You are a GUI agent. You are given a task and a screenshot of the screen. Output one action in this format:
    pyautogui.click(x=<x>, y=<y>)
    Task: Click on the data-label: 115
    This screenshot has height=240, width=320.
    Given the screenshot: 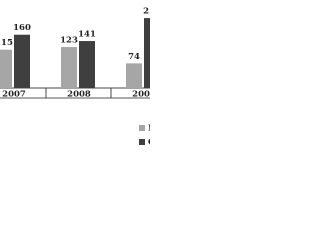 What is the action you would take?
    pyautogui.click(x=6, y=43)
    